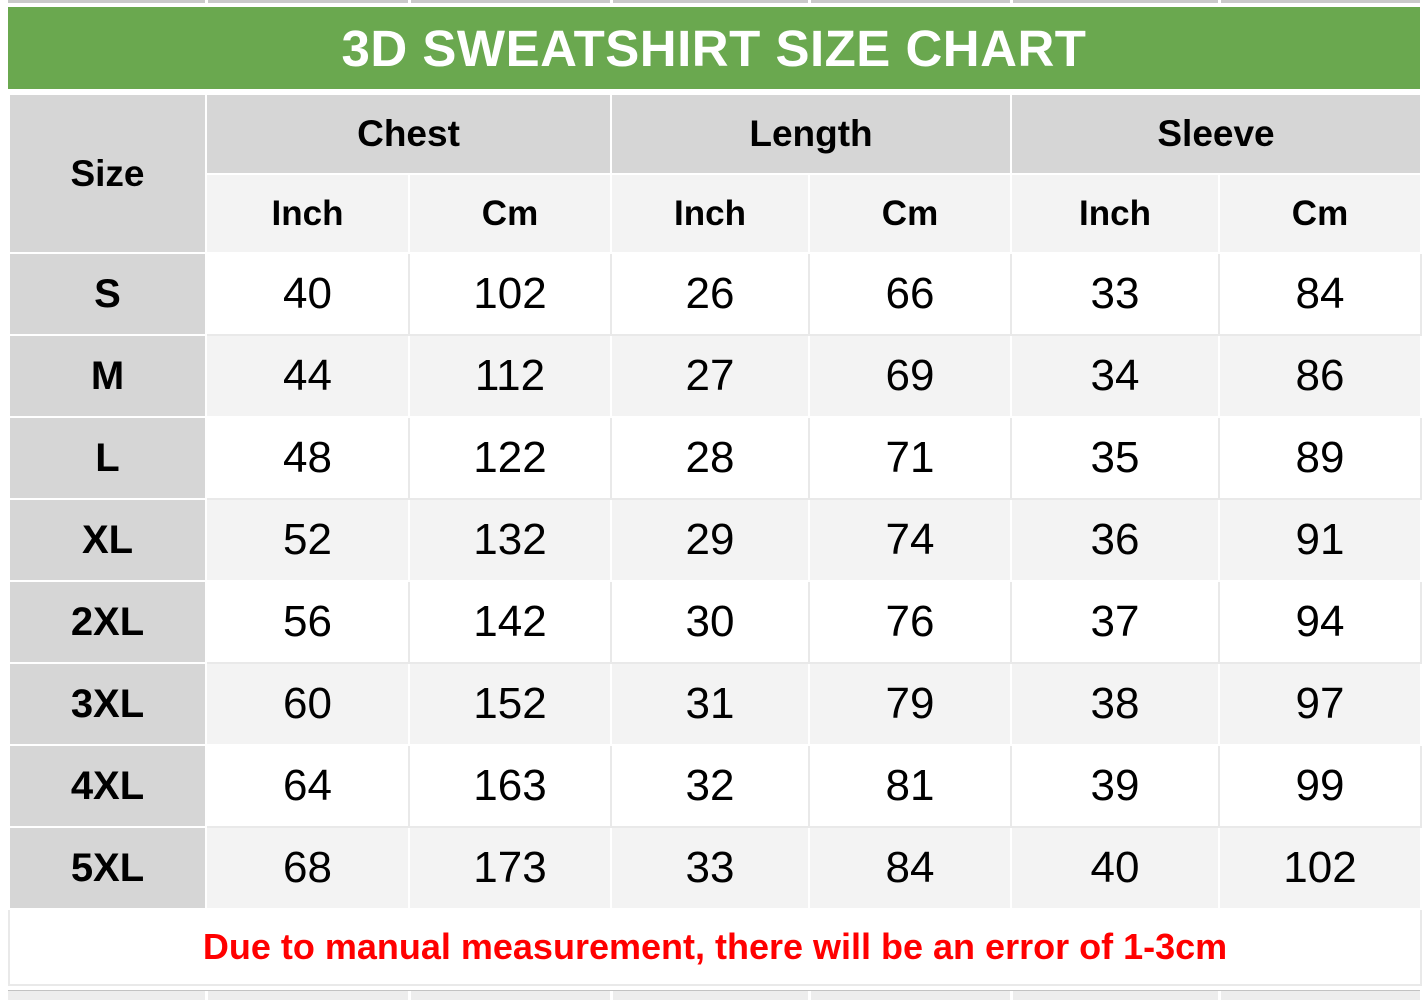  I want to click on cell-sleeve-inch: 33, so click(1115, 294).